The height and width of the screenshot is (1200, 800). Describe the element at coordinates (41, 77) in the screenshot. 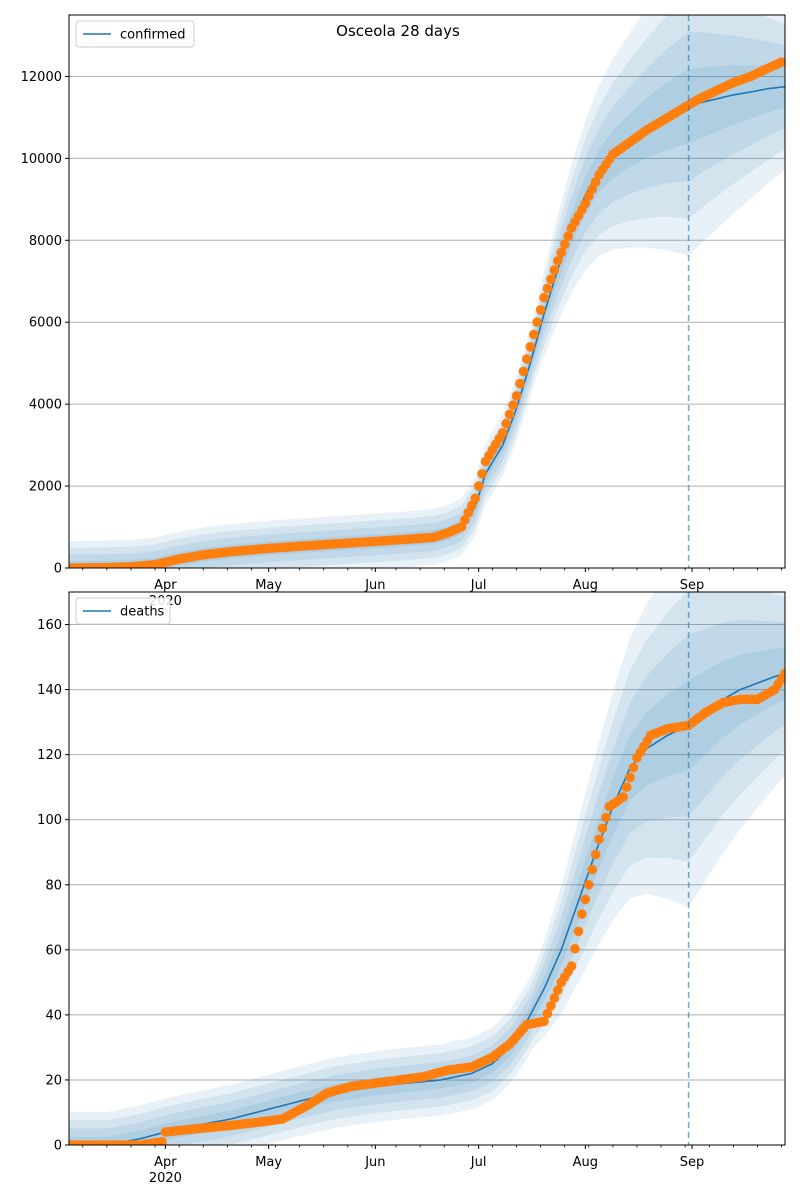

I see `y-tick-label: 12000` at that location.